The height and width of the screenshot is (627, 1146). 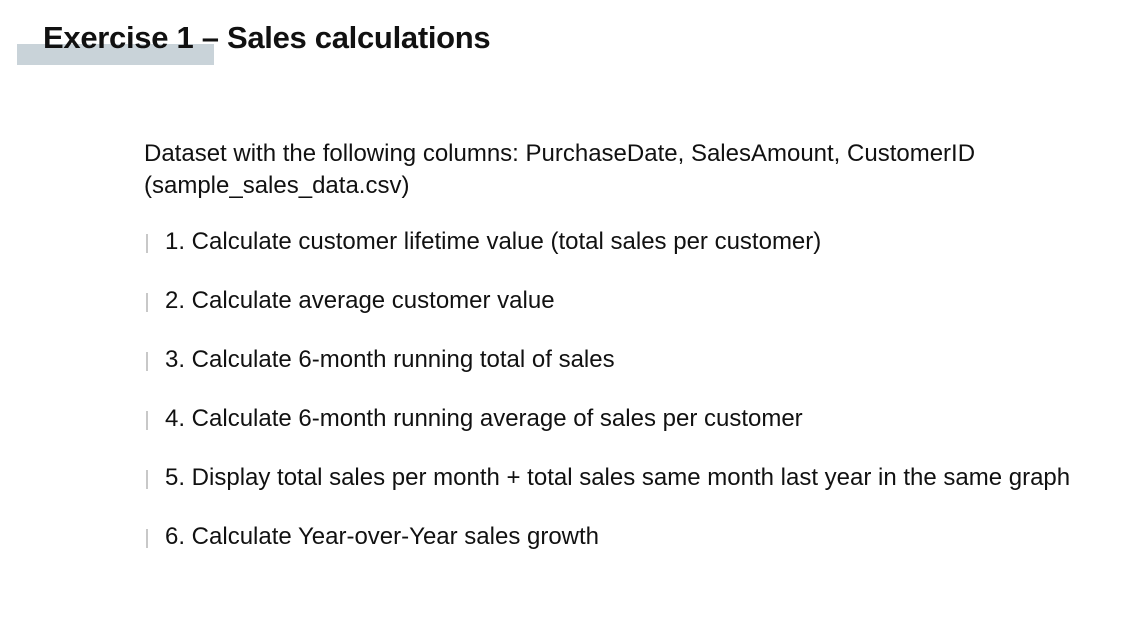 What do you see at coordinates (360, 300) in the screenshot?
I see `task-text: 2. Calculate average customer value` at bounding box center [360, 300].